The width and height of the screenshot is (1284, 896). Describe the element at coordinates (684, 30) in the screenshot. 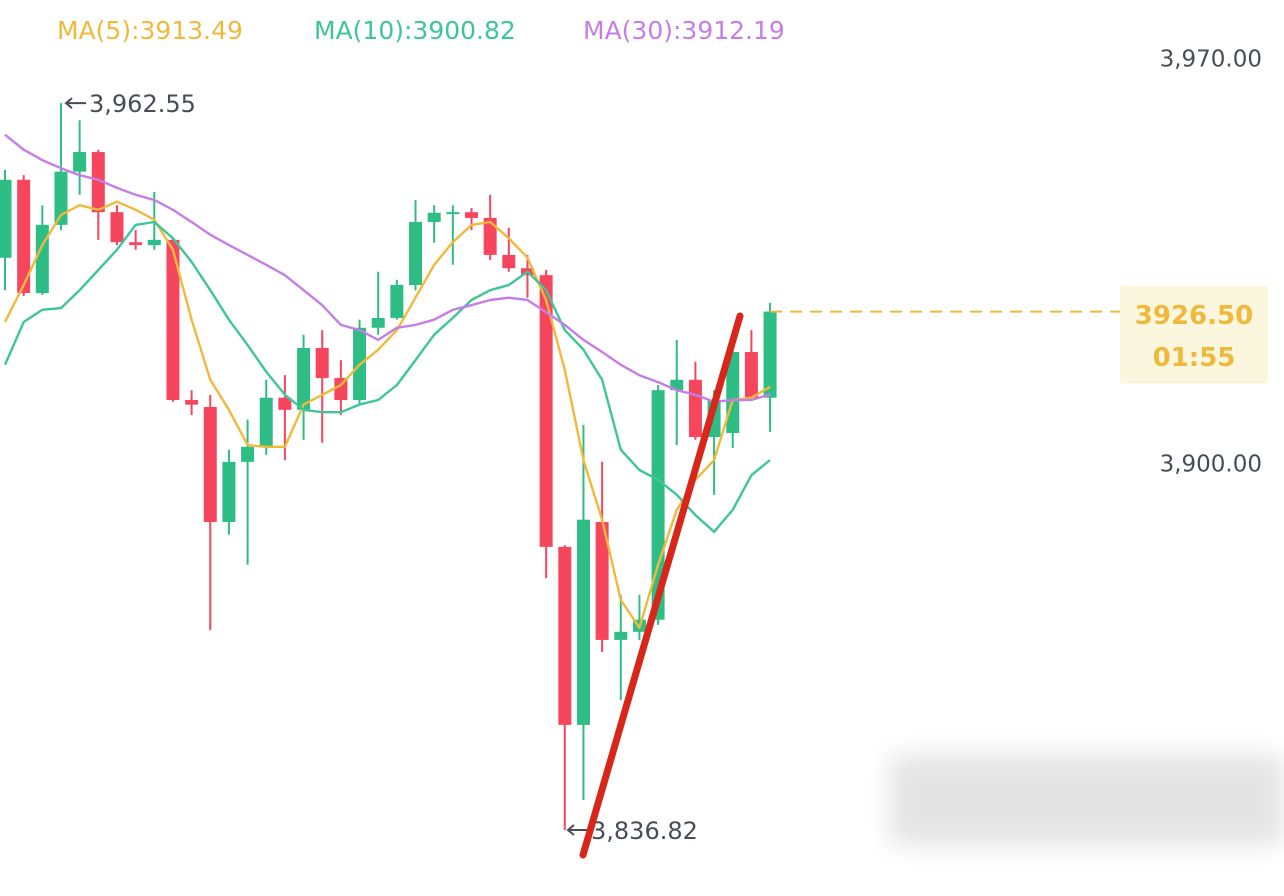

I see `legend-entry: MA(30):3912.19` at that location.